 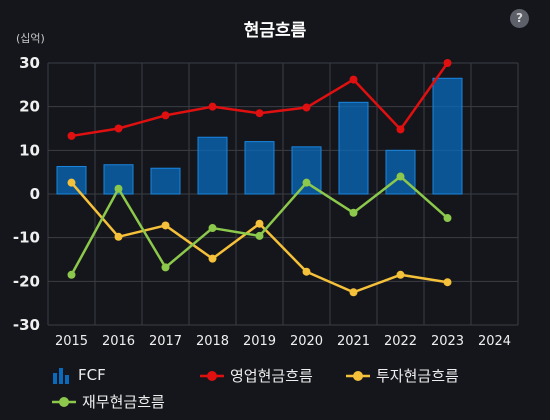 What do you see at coordinates (29, 107) in the screenshot?
I see `y-tick-label: 20` at bounding box center [29, 107].